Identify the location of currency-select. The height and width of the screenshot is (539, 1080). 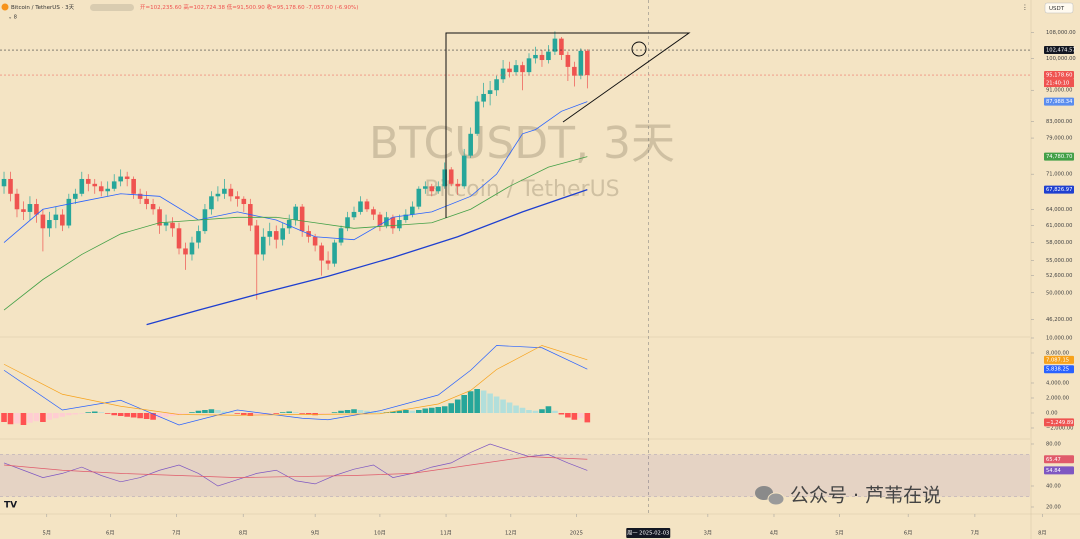
(1059, 8).